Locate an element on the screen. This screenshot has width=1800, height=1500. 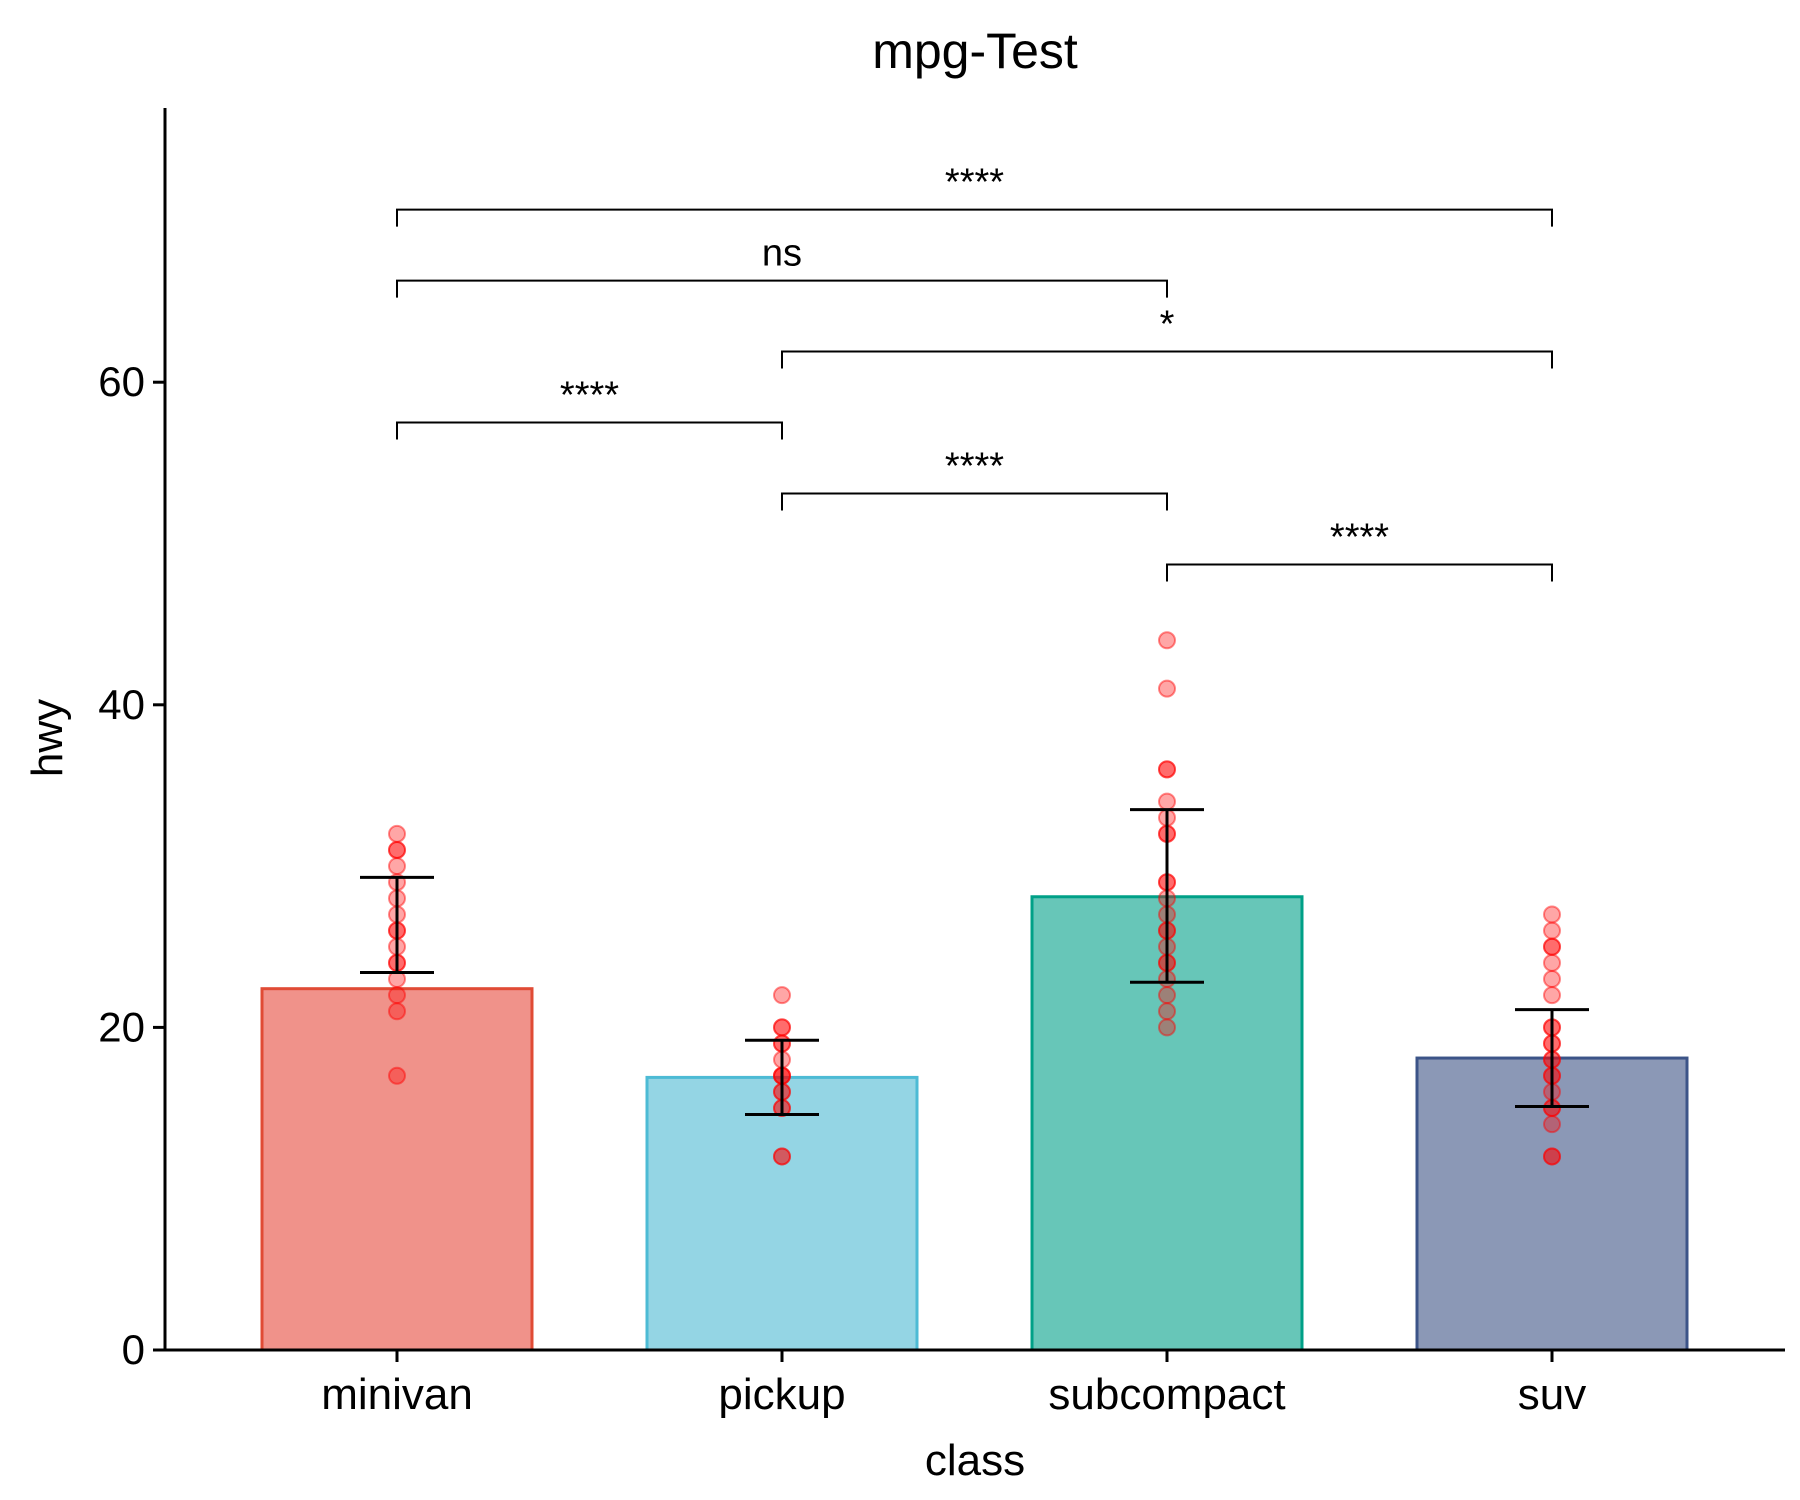
chart-title: mpg-Test is located at coordinates (975, 51).